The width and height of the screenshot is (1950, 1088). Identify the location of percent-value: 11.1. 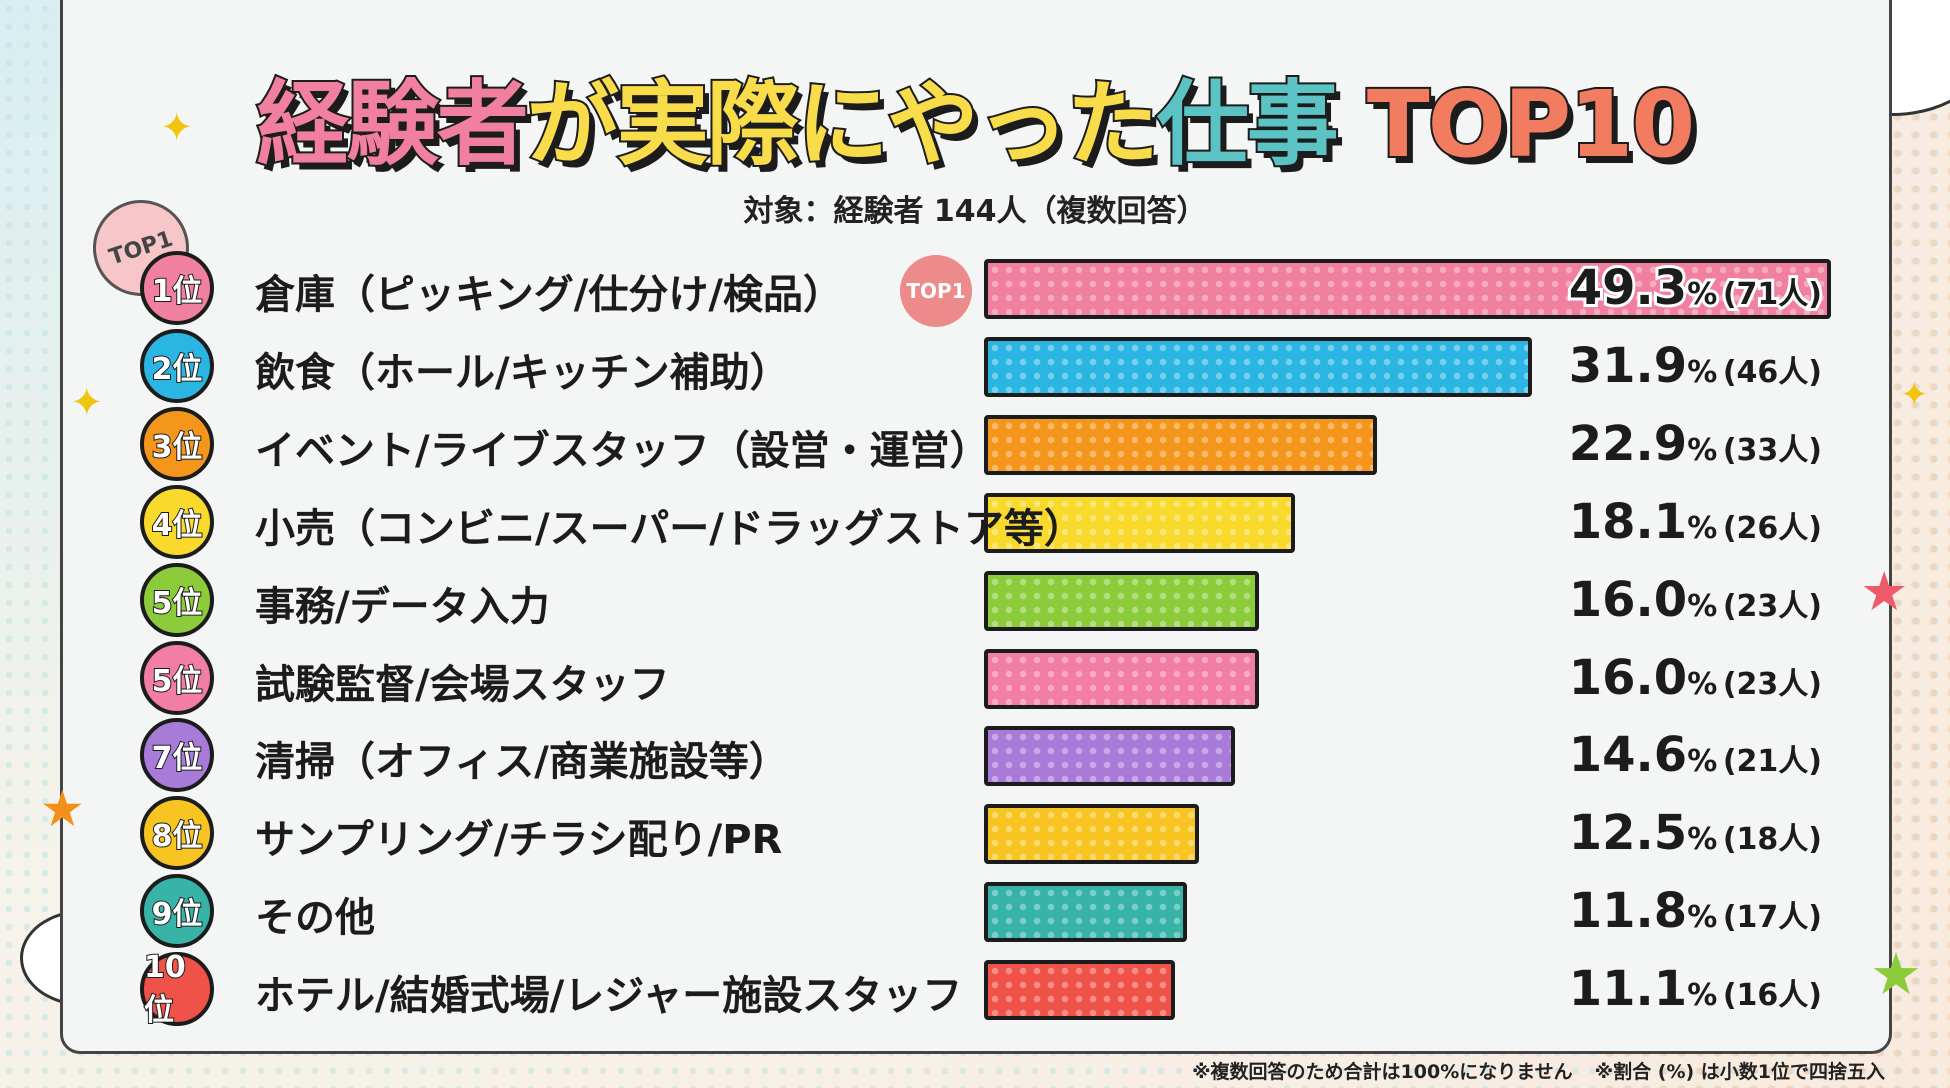
(1628, 989).